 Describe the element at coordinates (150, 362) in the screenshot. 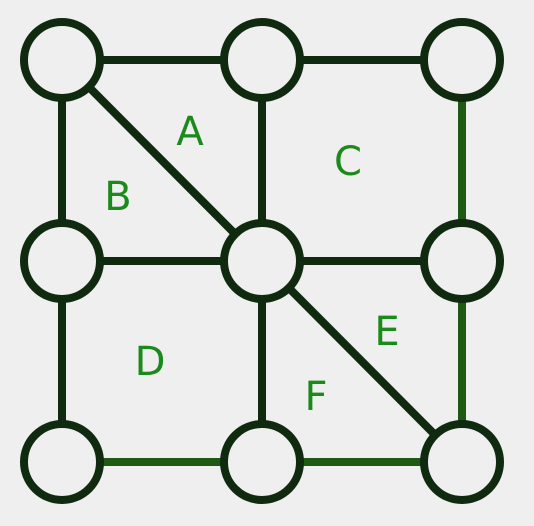

I see `region-label-d: D` at that location.